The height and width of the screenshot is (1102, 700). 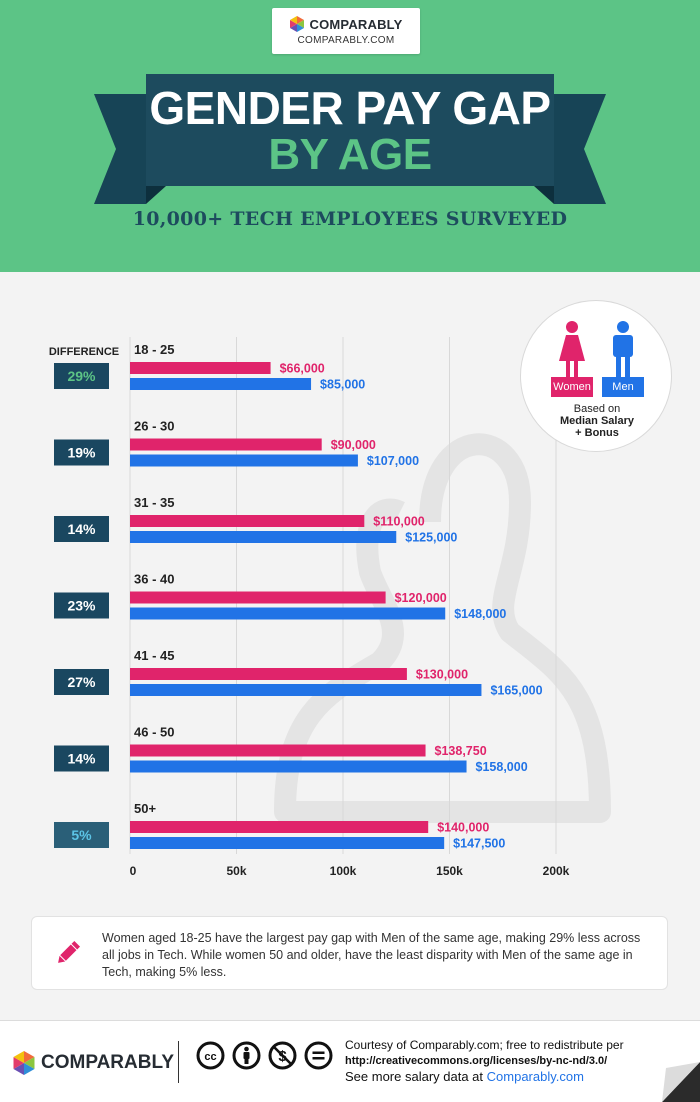 What do you see at coordinates (236, 871) in the screenshot?
I see `x-tick-label: 50k` at bounding box center [236, 871].